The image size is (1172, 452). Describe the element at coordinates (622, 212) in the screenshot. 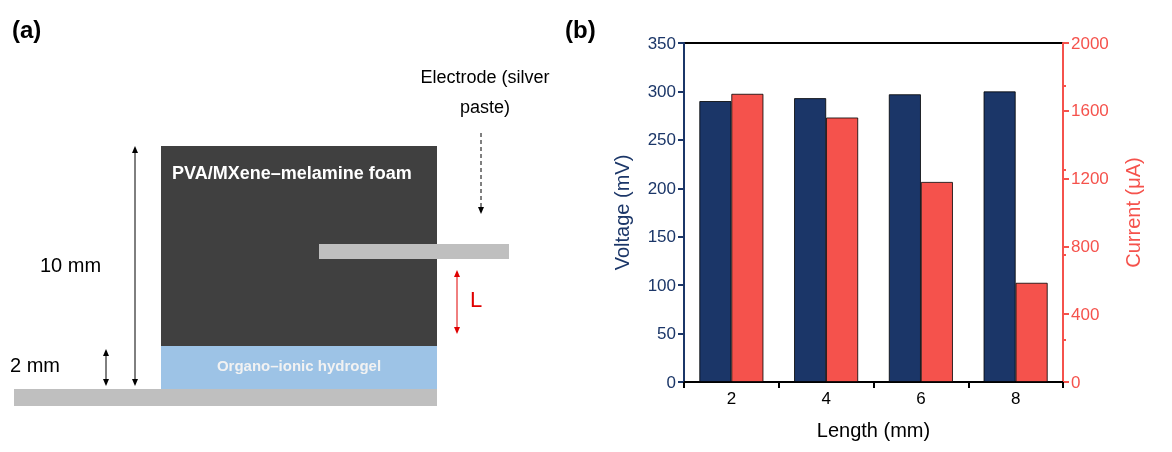

I see `y-axis-title: Voltage (mV)` at that location.